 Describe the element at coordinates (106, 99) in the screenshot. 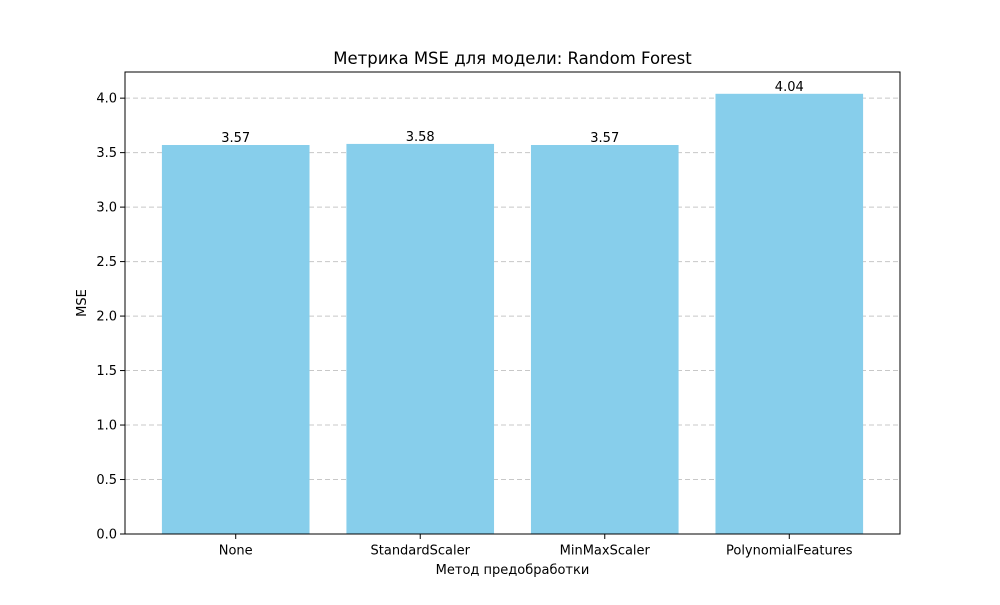

I see `y-tick-label: 4.0` at that location.